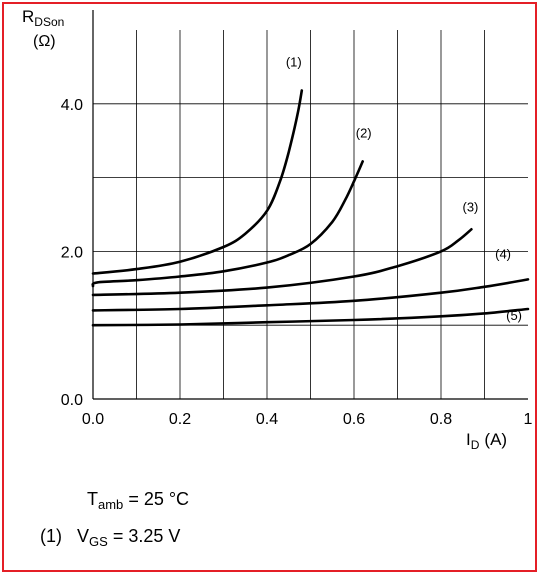  What do you see at coordinates (138, 500) in the screenshot?
I see `ambient-temperature-note: Tamb = 25 °C` at bounding box center [138, 500].